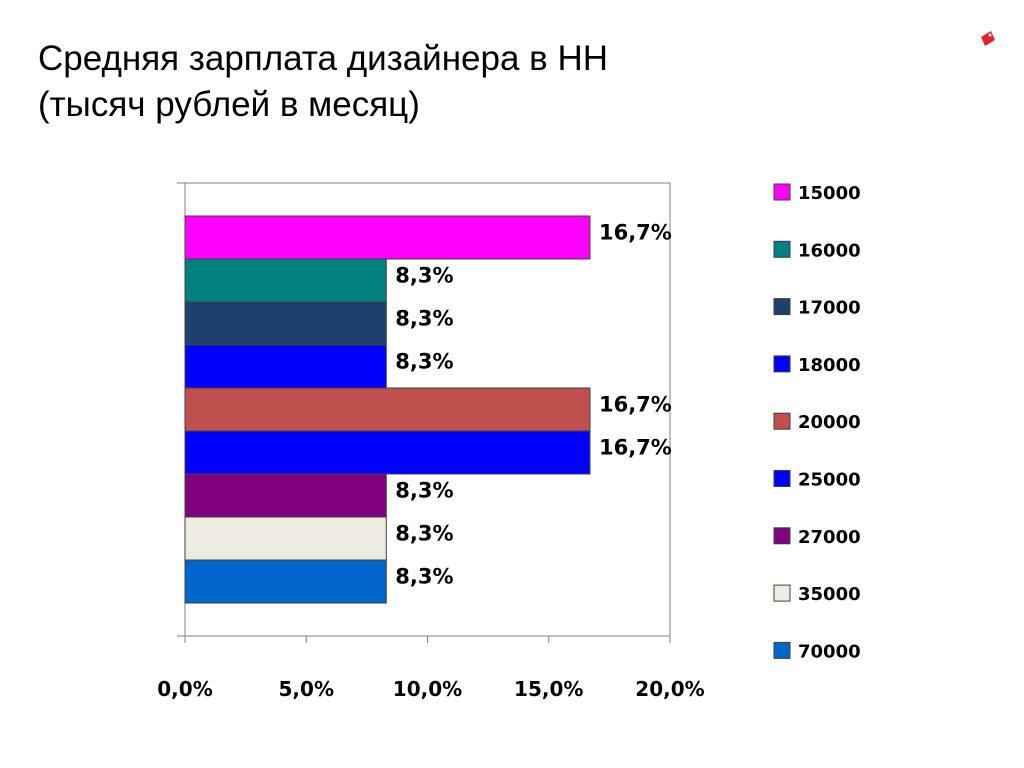 The image size is (1024, 768). What do you see at coordinates (829, 537) in the screenshot?
I see `legend-label-27000: 27000` at bounding box center [829, 537].